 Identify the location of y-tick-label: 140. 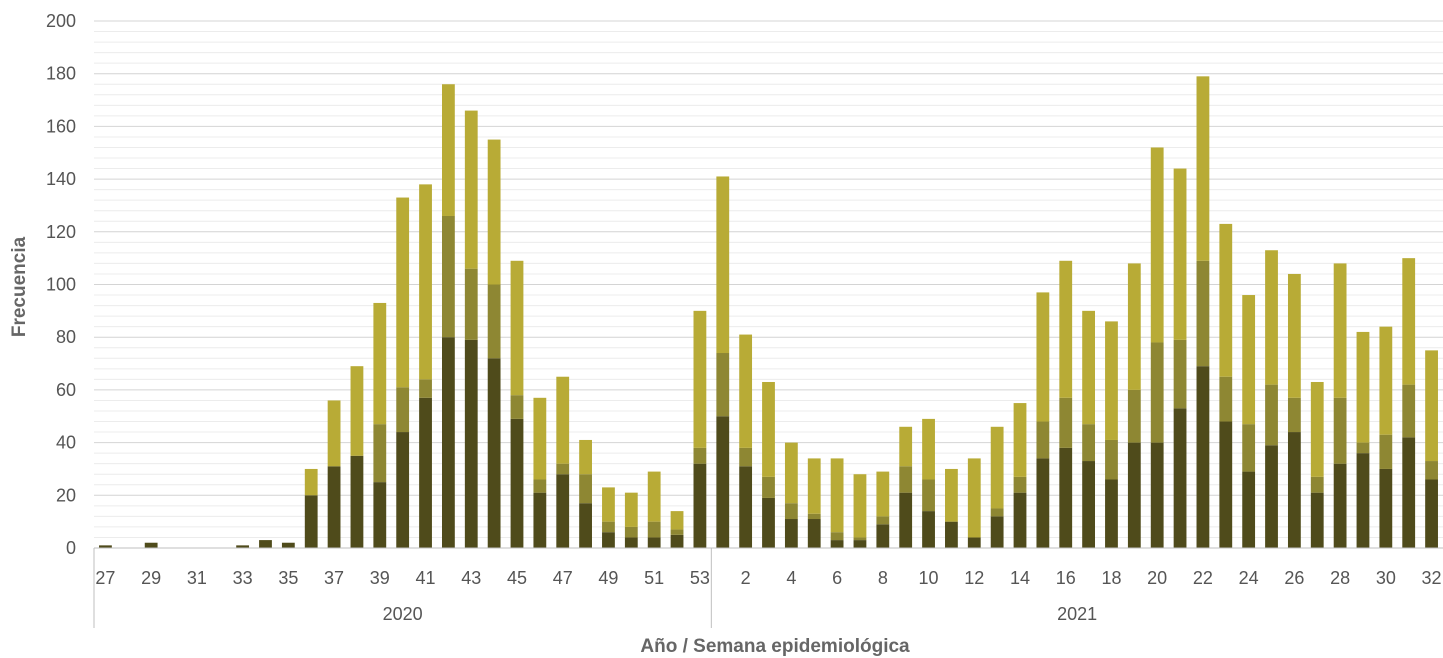
(61, 179).